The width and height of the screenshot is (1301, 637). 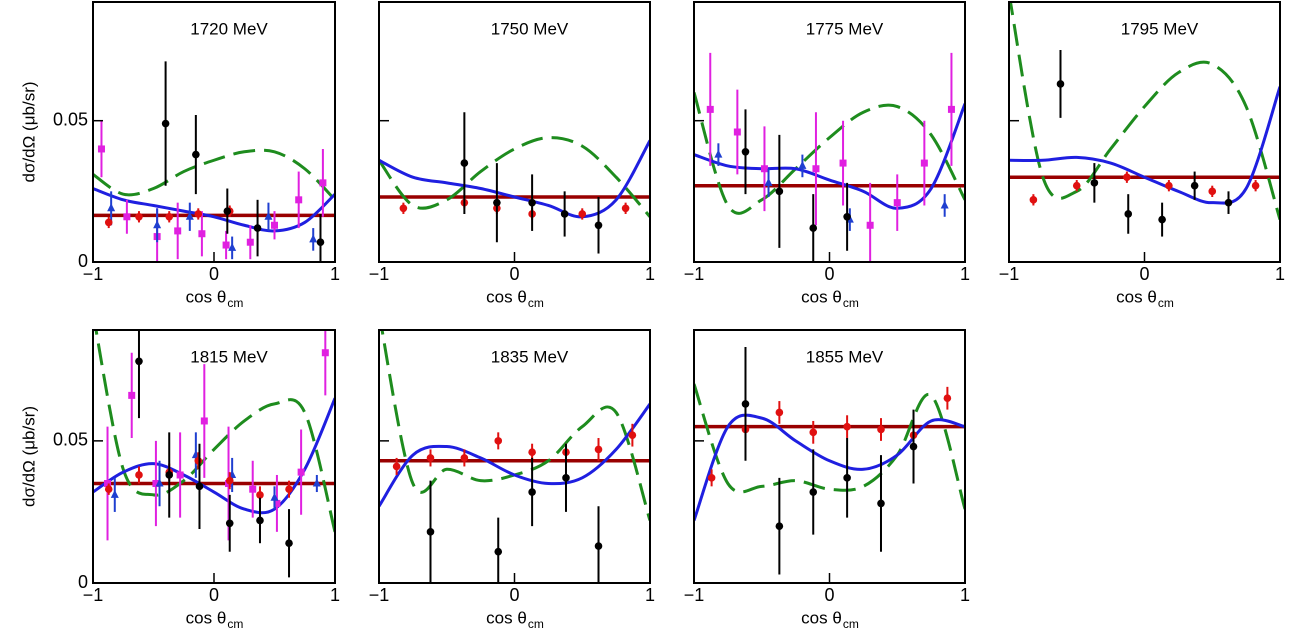 I want to click on y-axis-label: dσ/dΩ (μb/sr), so click(x=28, y=456).